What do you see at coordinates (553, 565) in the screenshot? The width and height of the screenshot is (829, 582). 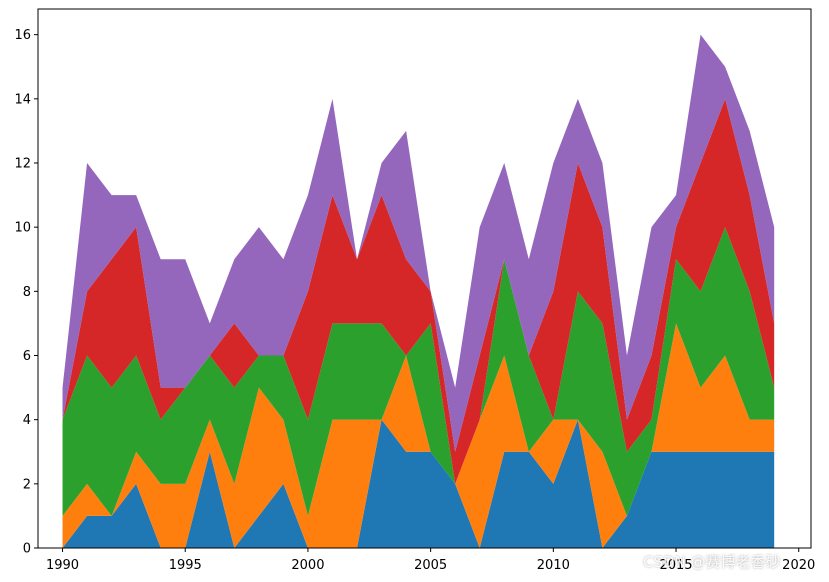 I see `x-tick-label: 2010` at bounding box center [553, 565].